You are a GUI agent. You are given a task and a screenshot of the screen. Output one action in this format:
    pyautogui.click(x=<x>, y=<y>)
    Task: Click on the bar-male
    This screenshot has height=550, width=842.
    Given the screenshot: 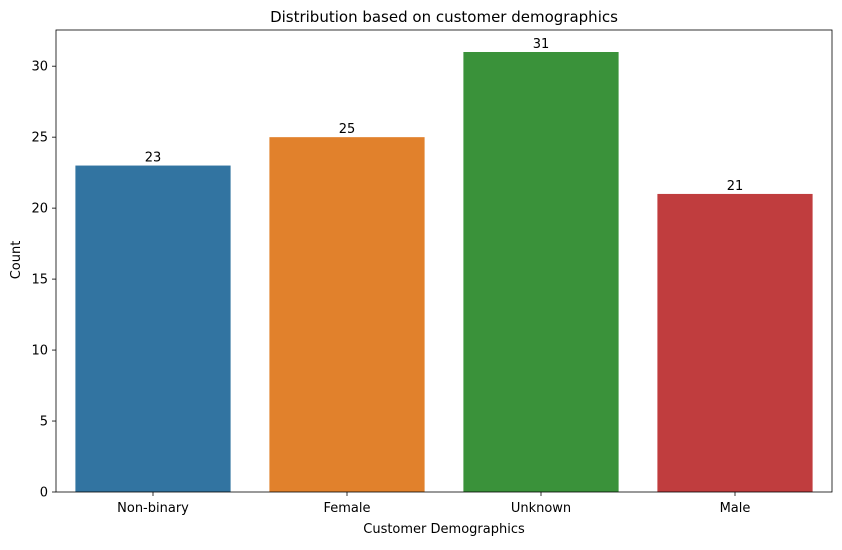 What is the action you would take?
    pyautogui.click(x=735, y=342)
    